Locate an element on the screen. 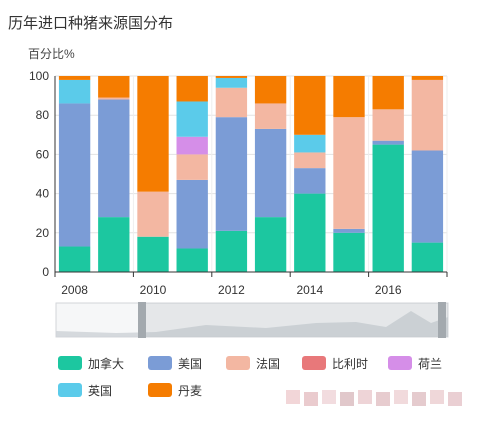  legend-item: 比利时 is located at coordinates (335, 363).